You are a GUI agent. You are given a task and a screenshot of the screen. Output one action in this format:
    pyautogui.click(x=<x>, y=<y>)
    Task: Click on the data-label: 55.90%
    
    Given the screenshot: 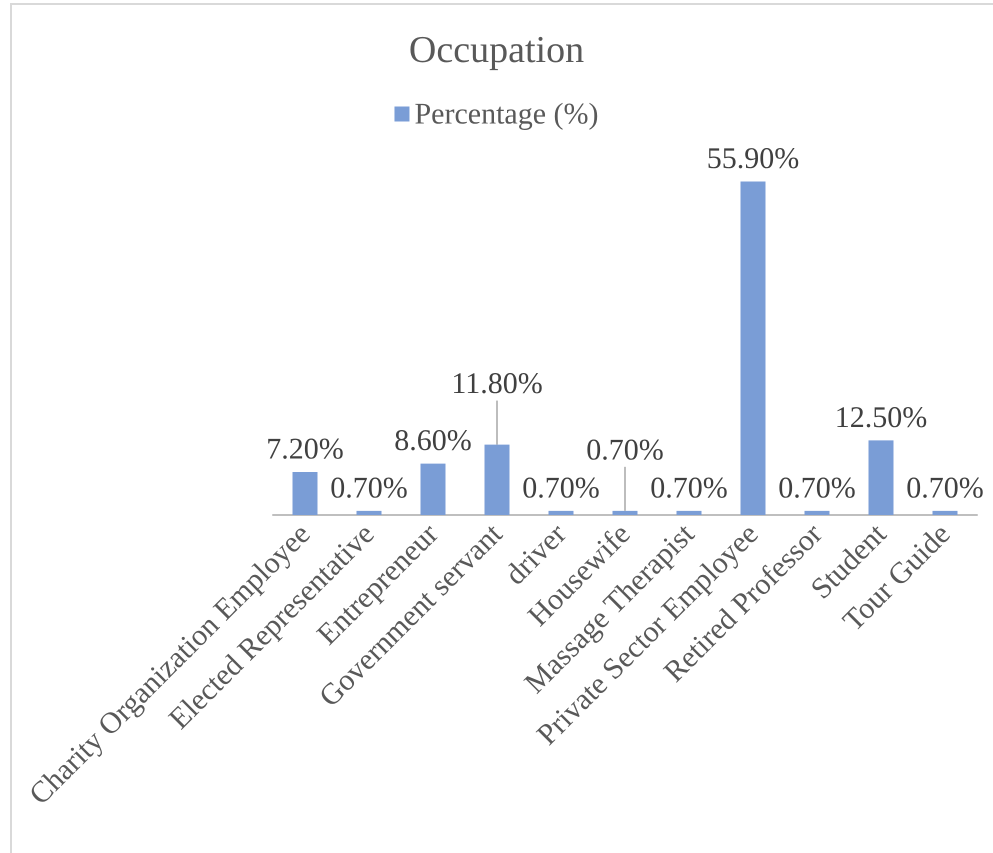 What is the action you would take?
    pyautogui.click(x=753, y=158)
    